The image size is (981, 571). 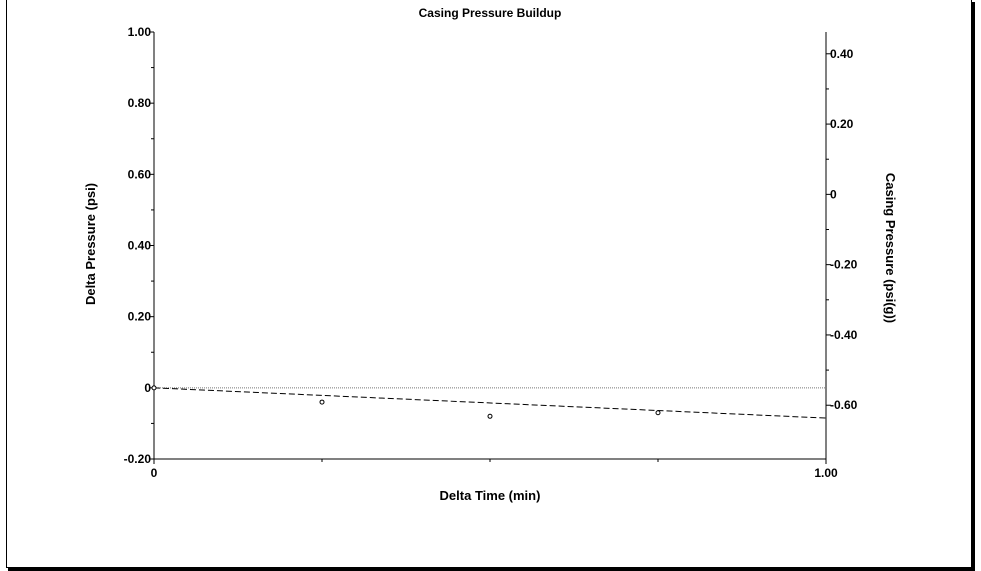 I want to click on trend-line, so click(x=490, y=403).